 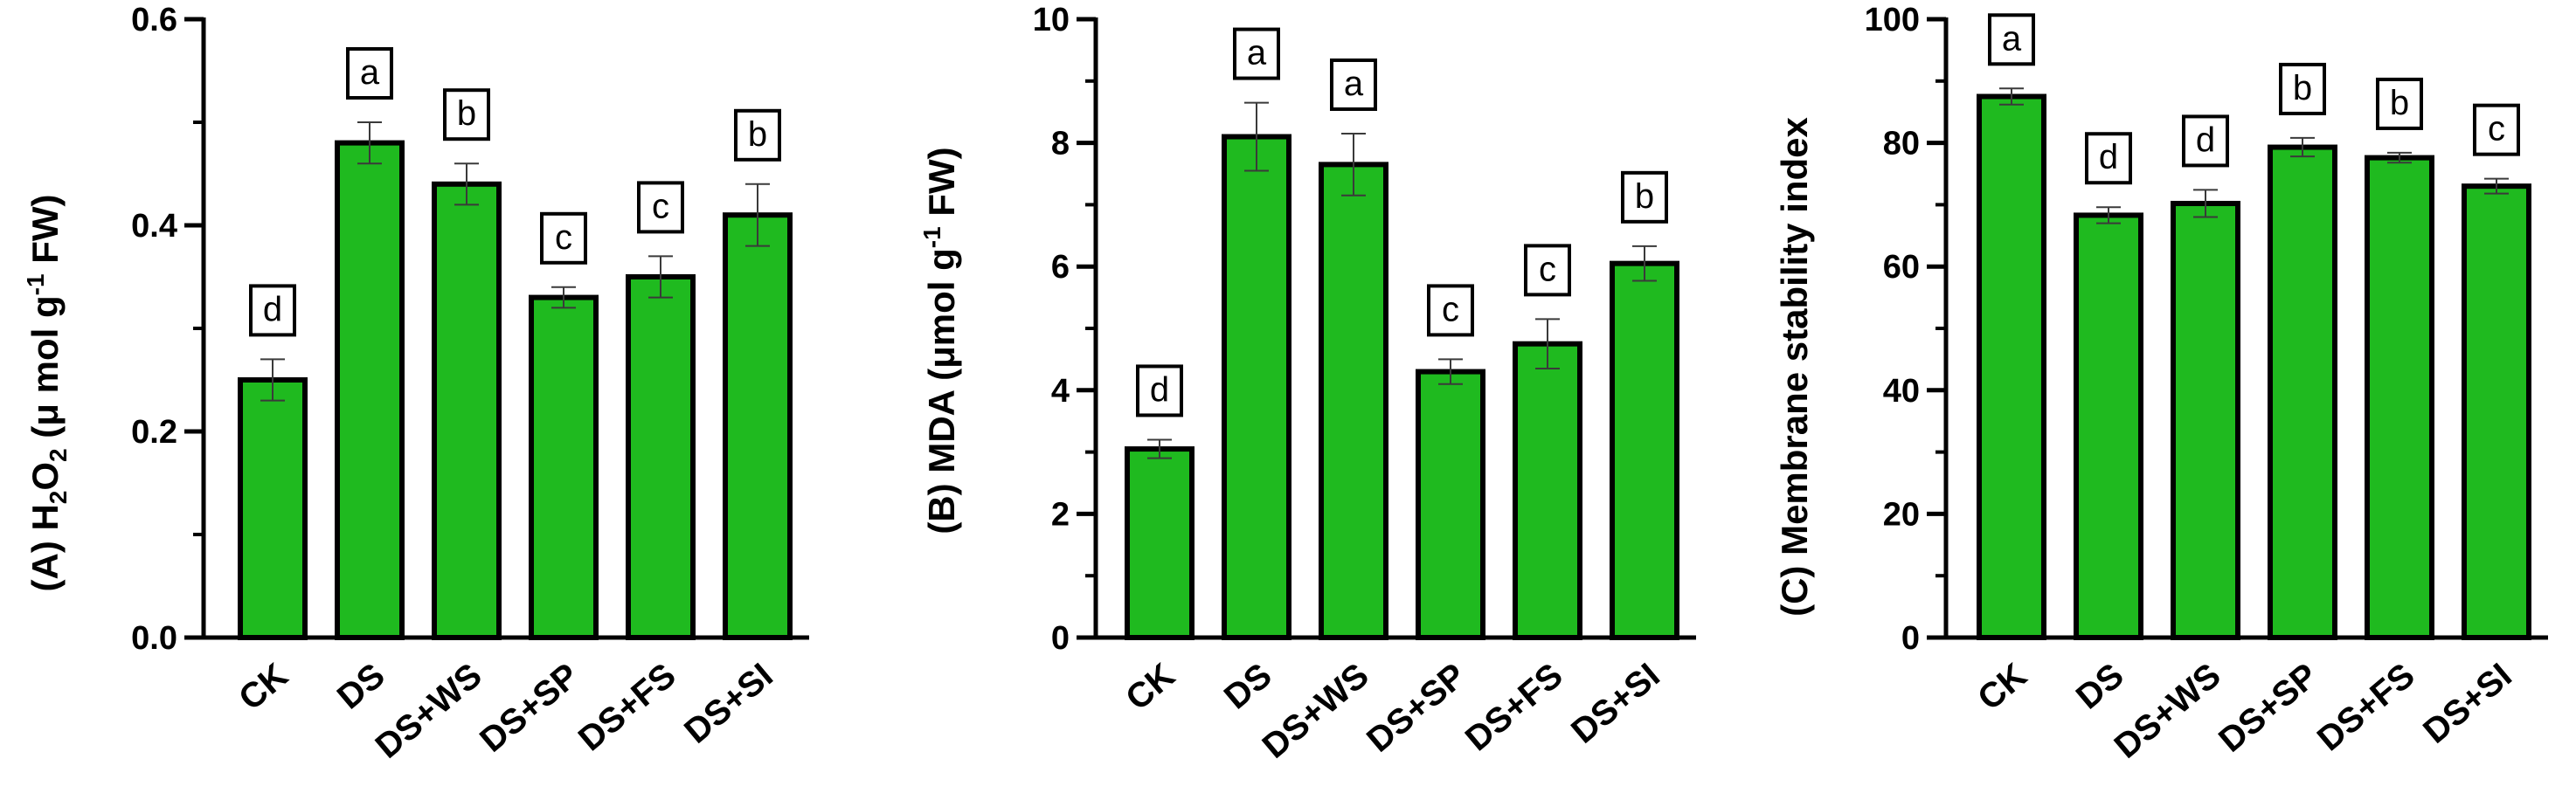 What do you see at coordinates (931, 237) in the screenshot?
I see `y-axis-title-b-sup: -1` at bounding box center [931, 237].